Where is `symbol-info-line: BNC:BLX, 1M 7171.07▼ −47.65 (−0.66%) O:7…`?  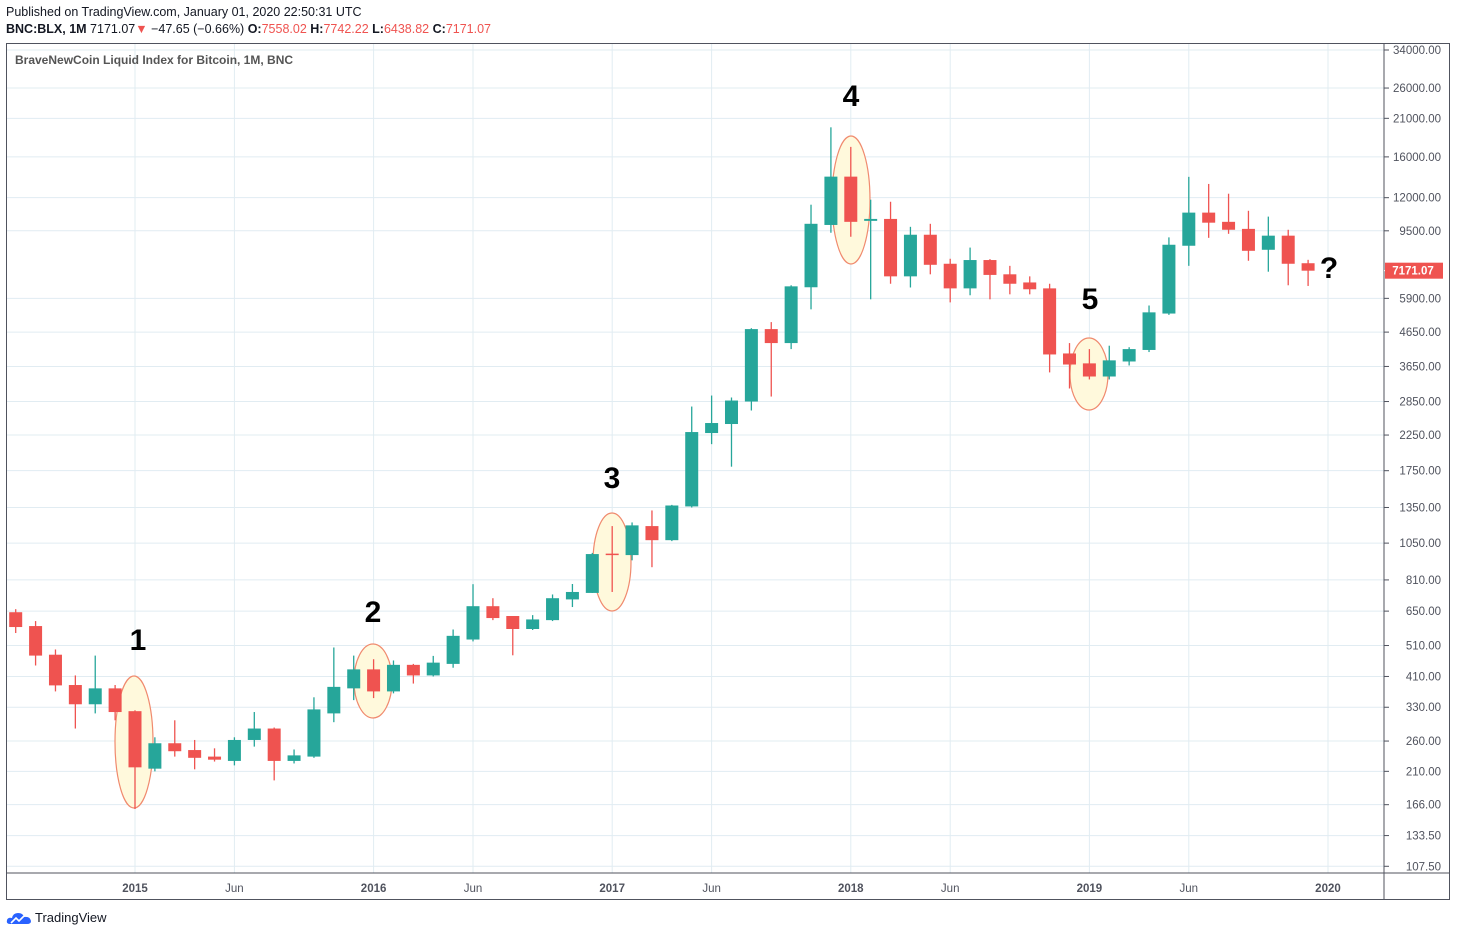 symbol-info-line: BNC:BLX, 1M 7171.07▼ −47.65 (−0.66%) O:7… is located at coordinates (248, 29).